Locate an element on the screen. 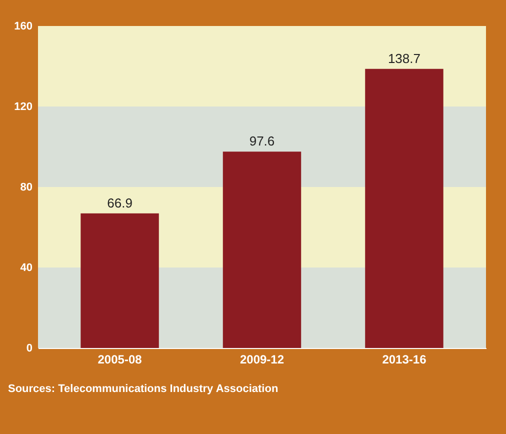 This screenshot has width=506, height=434. y-tick-label: 80 is located at coordinates (26, 188).